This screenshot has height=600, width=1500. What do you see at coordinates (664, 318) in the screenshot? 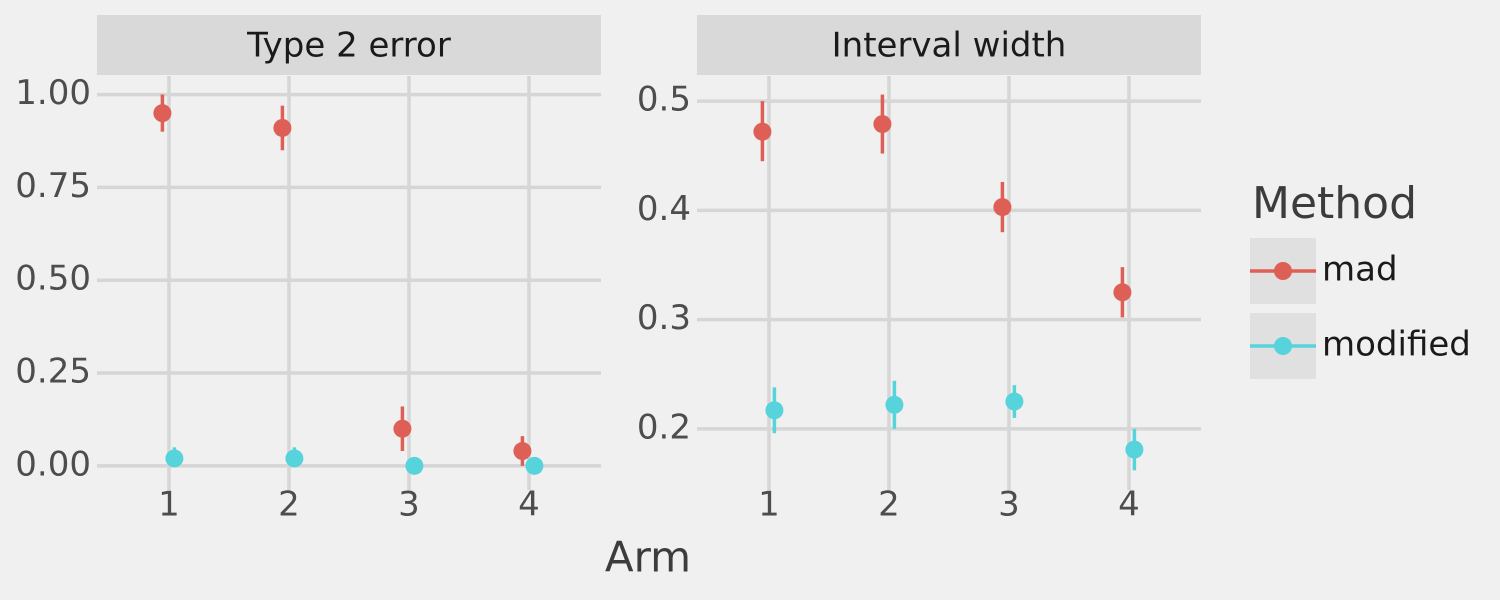
I see `y-tick-label: 0.3` at bounding box center [664, 318].